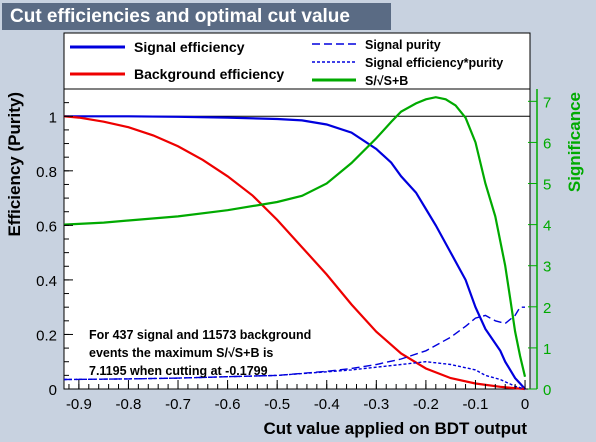  I want to click on y2-tick-label: 7, so click(547, 102).